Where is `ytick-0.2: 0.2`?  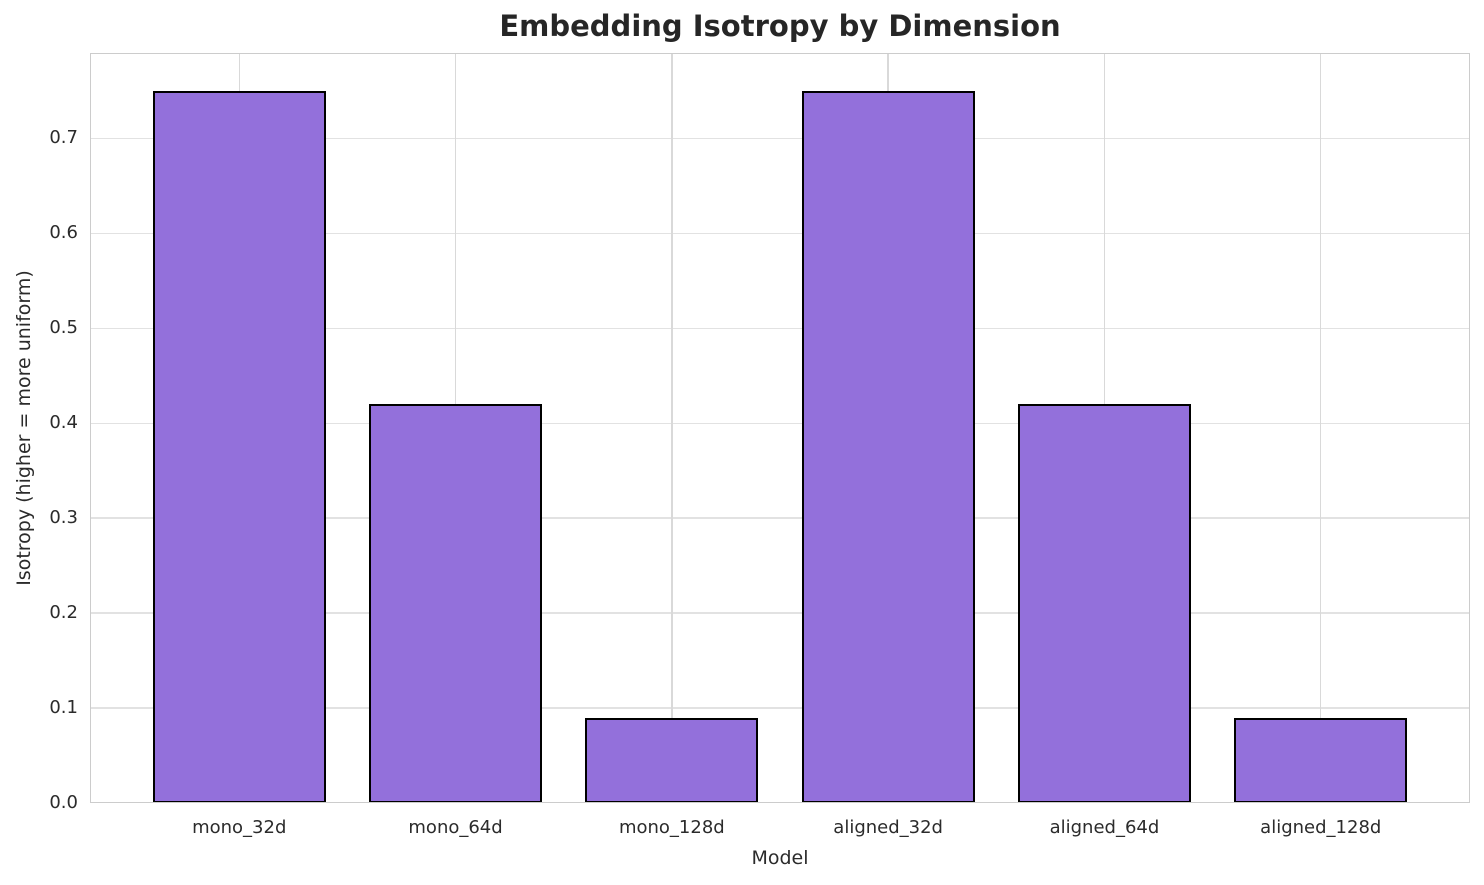 ytick-0.2: 0.2 is located at coordinates (63, 613).